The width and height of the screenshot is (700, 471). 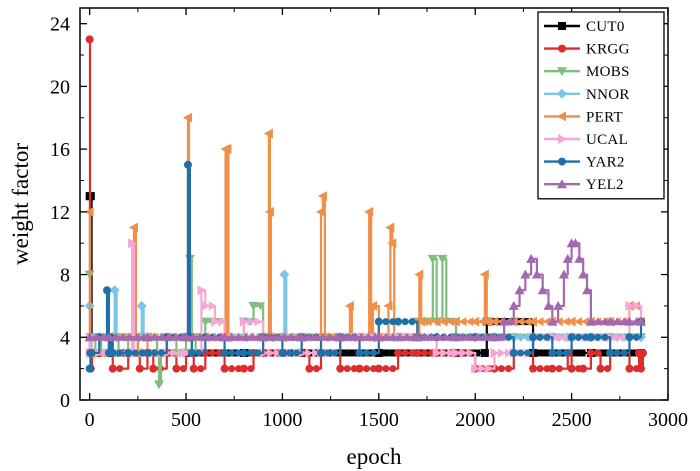 What do you see at coordinates (561, 116) in the screenshot?
I see `legend-marker-pert` at bounding box center [561, 116].